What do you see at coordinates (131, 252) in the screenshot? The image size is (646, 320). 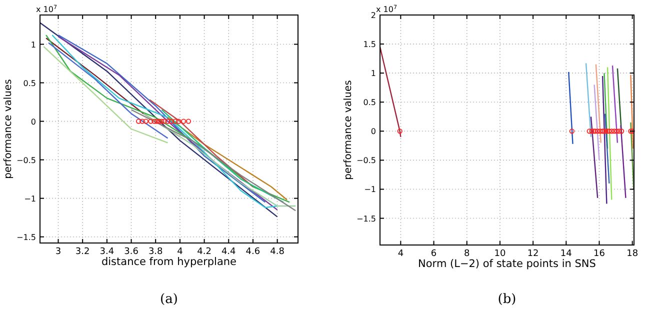 I see `x-tick-label: 3.6` at bounding box center [131, 252].